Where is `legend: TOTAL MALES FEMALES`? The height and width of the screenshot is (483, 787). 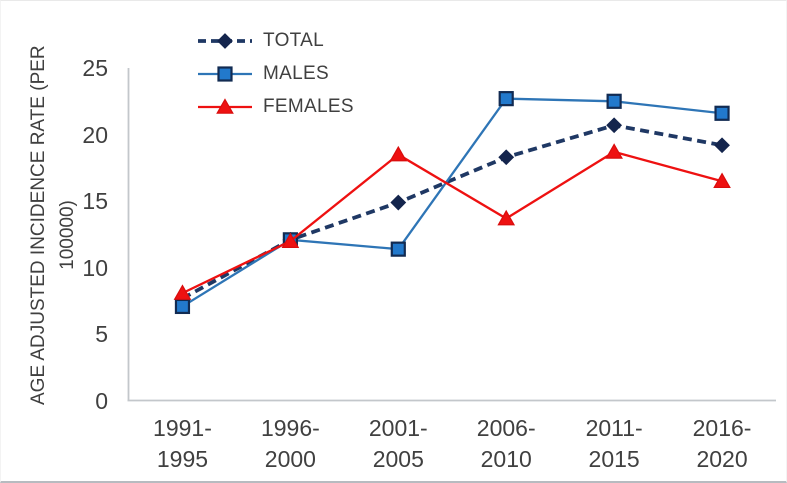
legend: TOTAL MALES FEMALES is located at coordinates (275, 73).